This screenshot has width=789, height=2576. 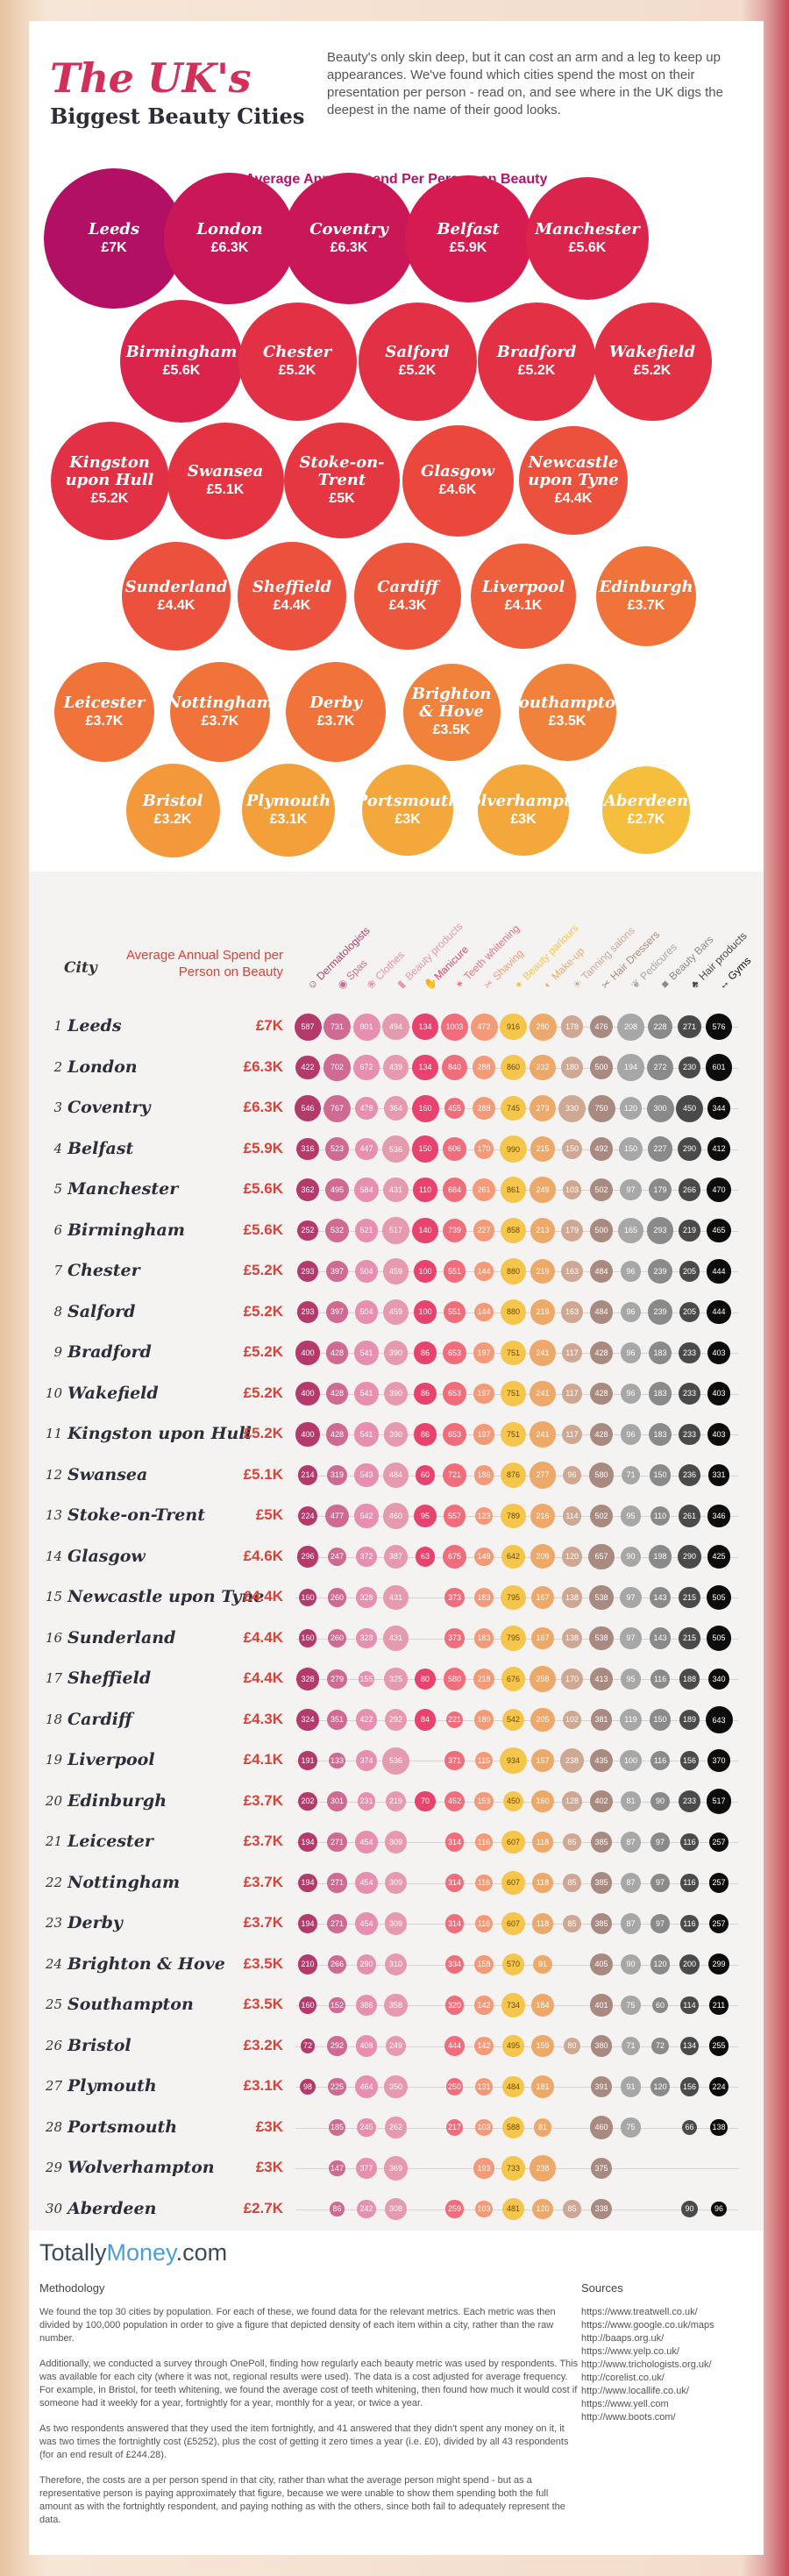 What do you see at coordinates (297, 361) in the screenshot?
I see `bubble-6: Chester £5.2K` at bounding box center [297, 361].